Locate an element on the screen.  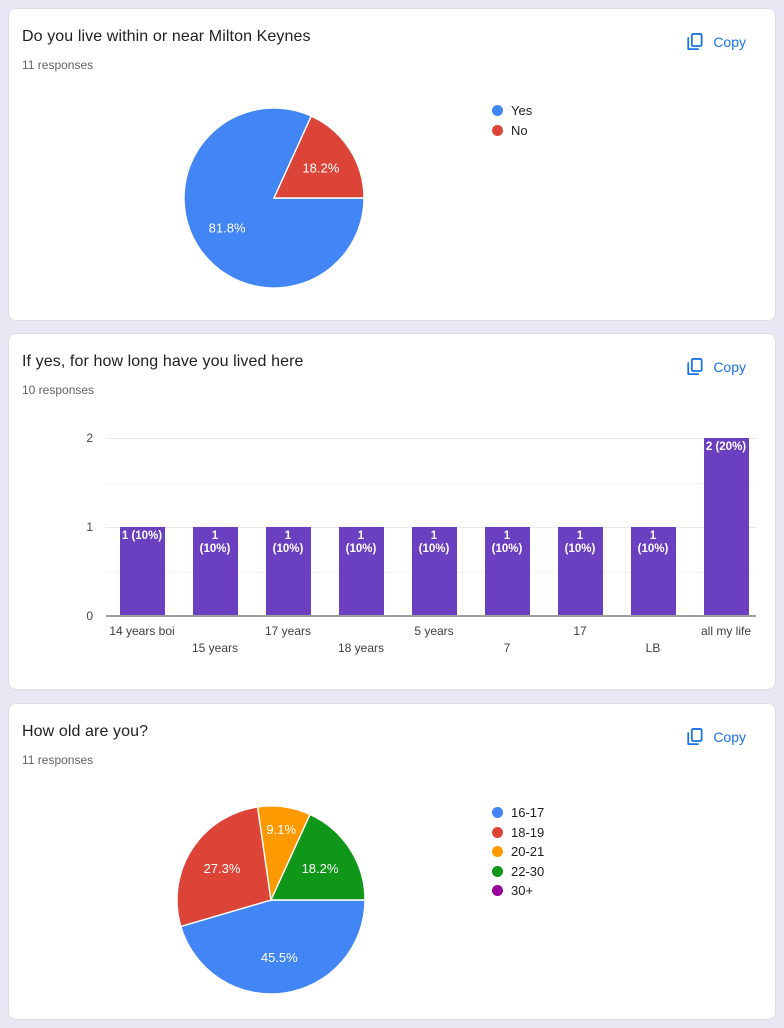
legend-item: 18-19 is located at coordinates (518, 833).